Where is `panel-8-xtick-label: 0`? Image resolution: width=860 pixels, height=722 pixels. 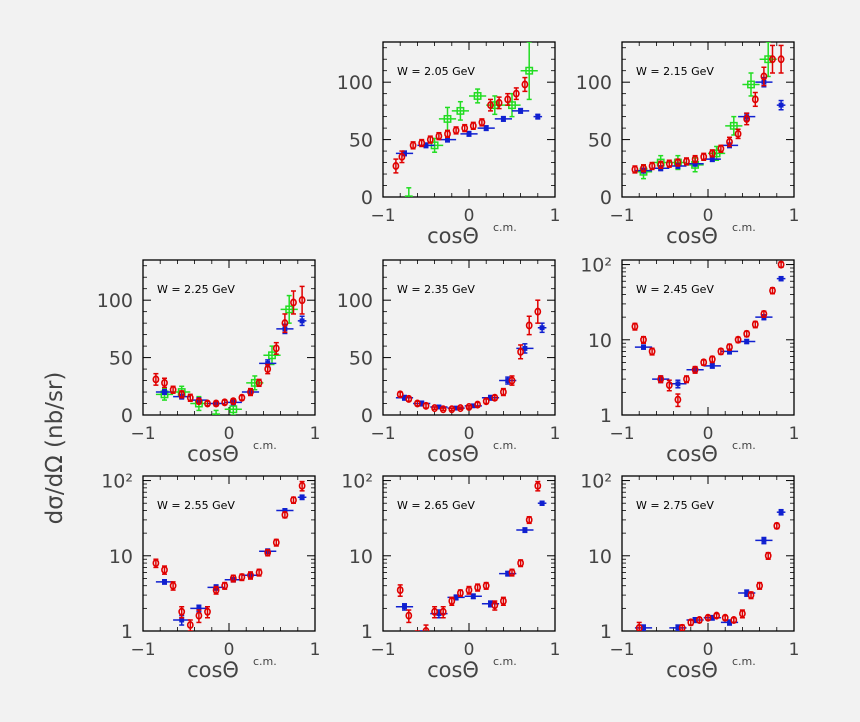
panel-8-xtick-label: 0 is located at coordinates (708, 650).